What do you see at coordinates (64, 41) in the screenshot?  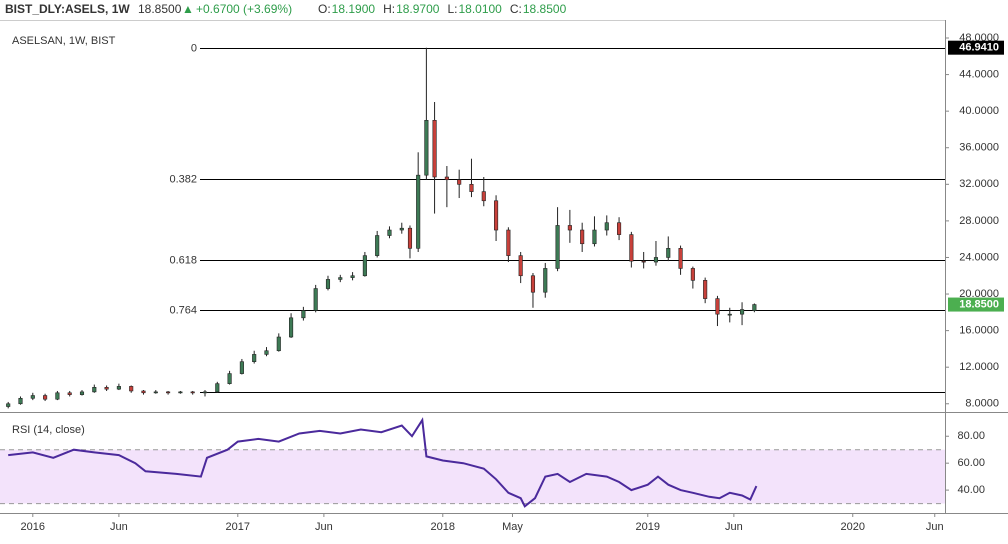 I see `price-pane-title: ASELSAN, 1W, BIST` at bounding box center [64, 41].